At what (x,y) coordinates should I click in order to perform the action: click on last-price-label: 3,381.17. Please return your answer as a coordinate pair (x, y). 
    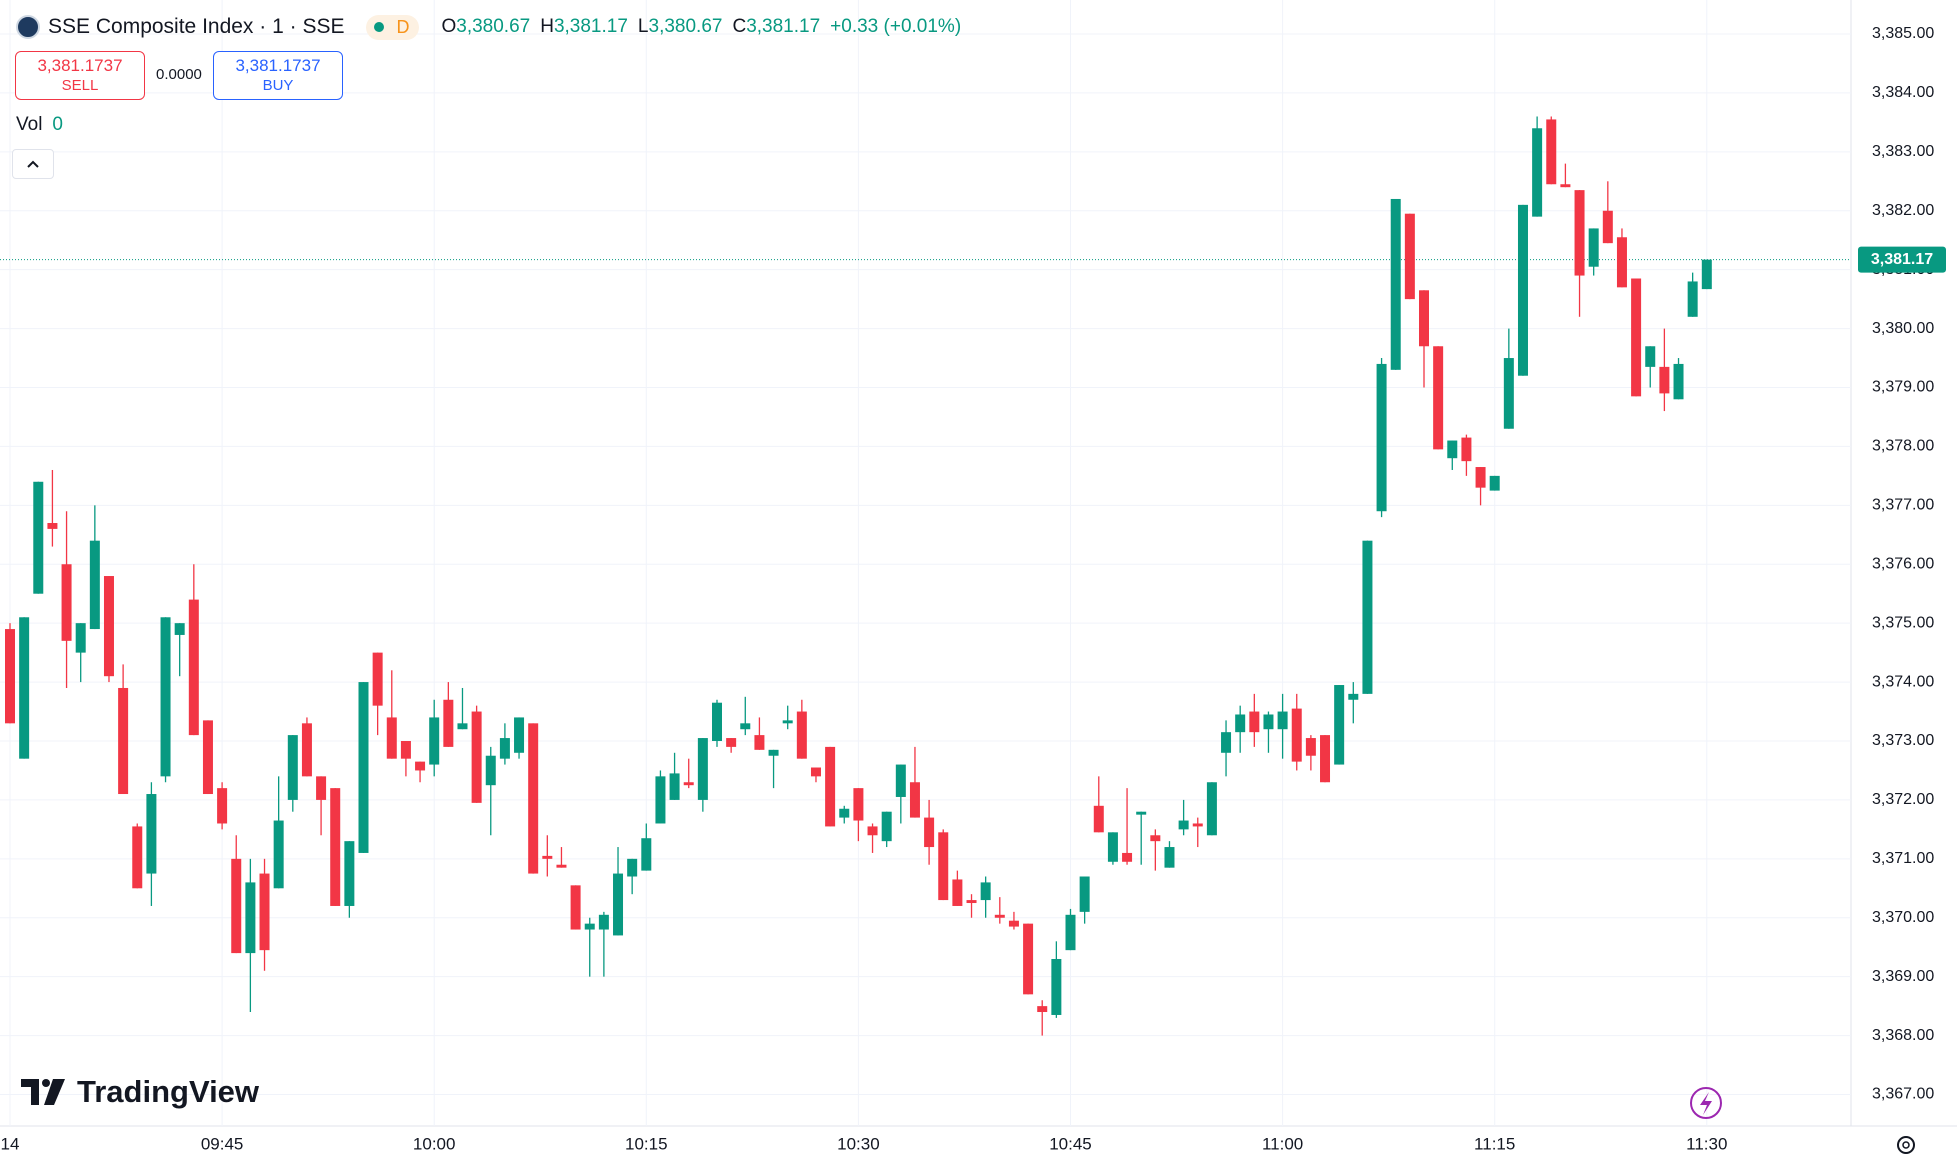
    Looking at the image, I should click on (1902, 259).